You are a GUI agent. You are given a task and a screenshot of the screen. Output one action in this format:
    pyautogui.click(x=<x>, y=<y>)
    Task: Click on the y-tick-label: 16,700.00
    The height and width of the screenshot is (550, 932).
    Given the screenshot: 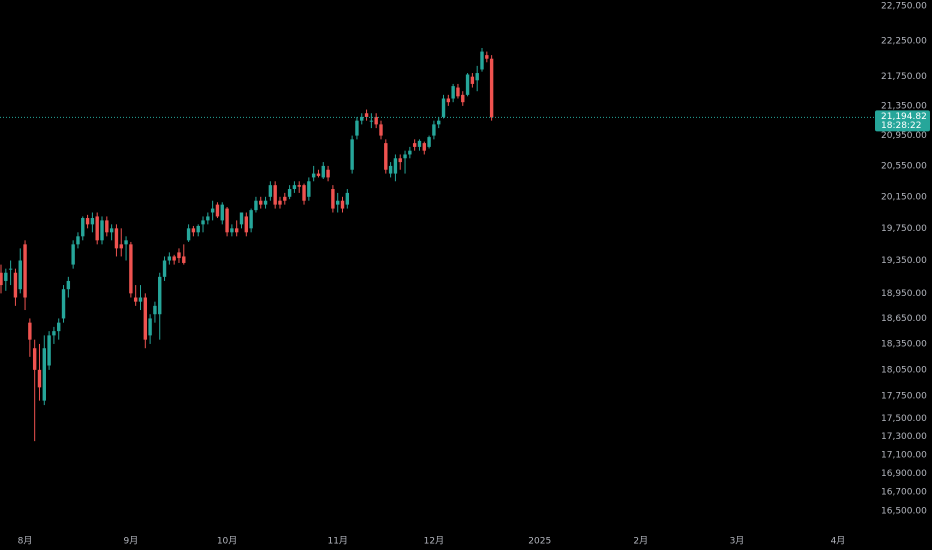 What is the action you would take?
    pyautogui.click(x=904, y=493)
    